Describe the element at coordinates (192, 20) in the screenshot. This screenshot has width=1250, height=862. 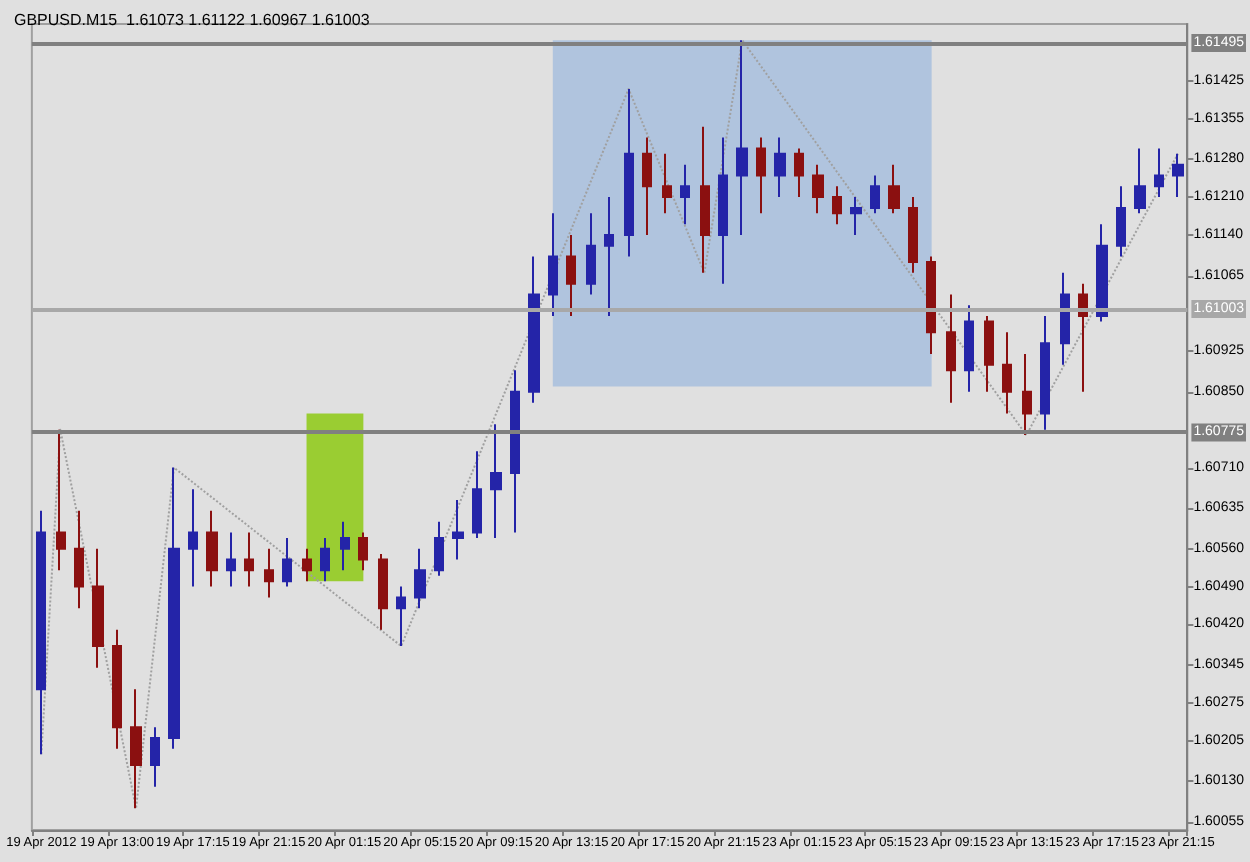
I see `chart-title: GBPUSD.M15 1.61073 1.61122 1.60967 1.61003` at that location.